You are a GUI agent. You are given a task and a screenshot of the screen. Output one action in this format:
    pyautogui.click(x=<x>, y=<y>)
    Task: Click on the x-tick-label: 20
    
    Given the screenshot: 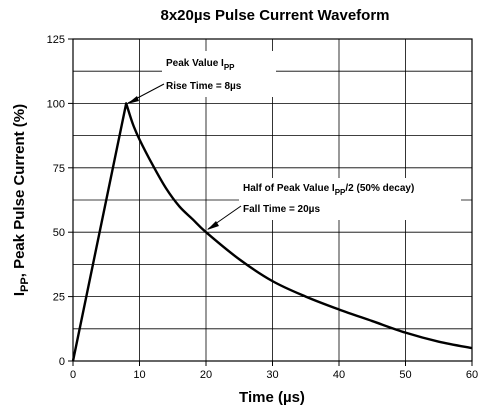 What is the action you would take?
    pyautogui.click(x=206, y=375)
    